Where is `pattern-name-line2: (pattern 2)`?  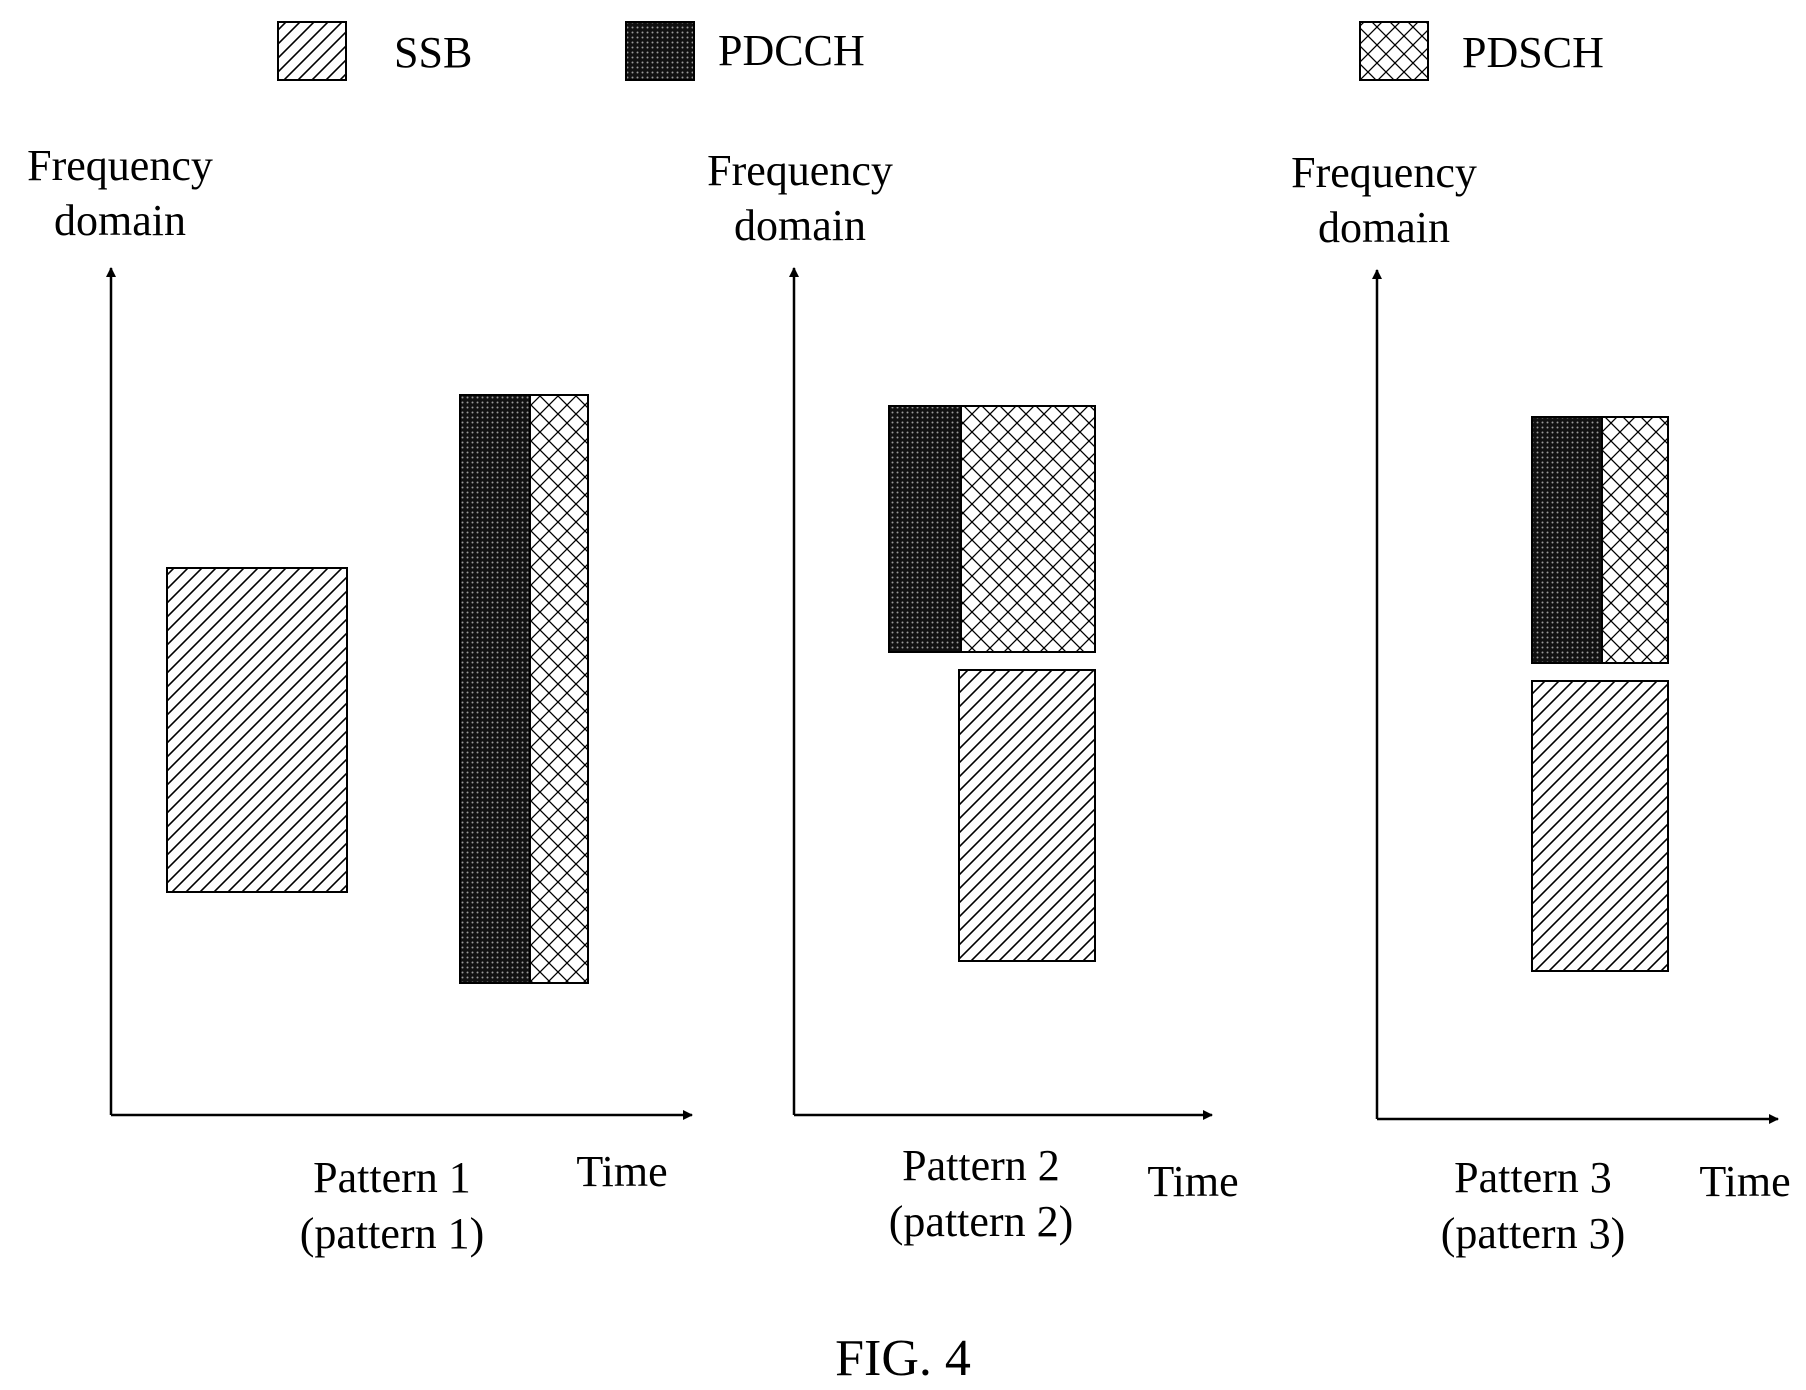 pattern-name-line2: (pattern 2) is located at coordinates (981, 1221).